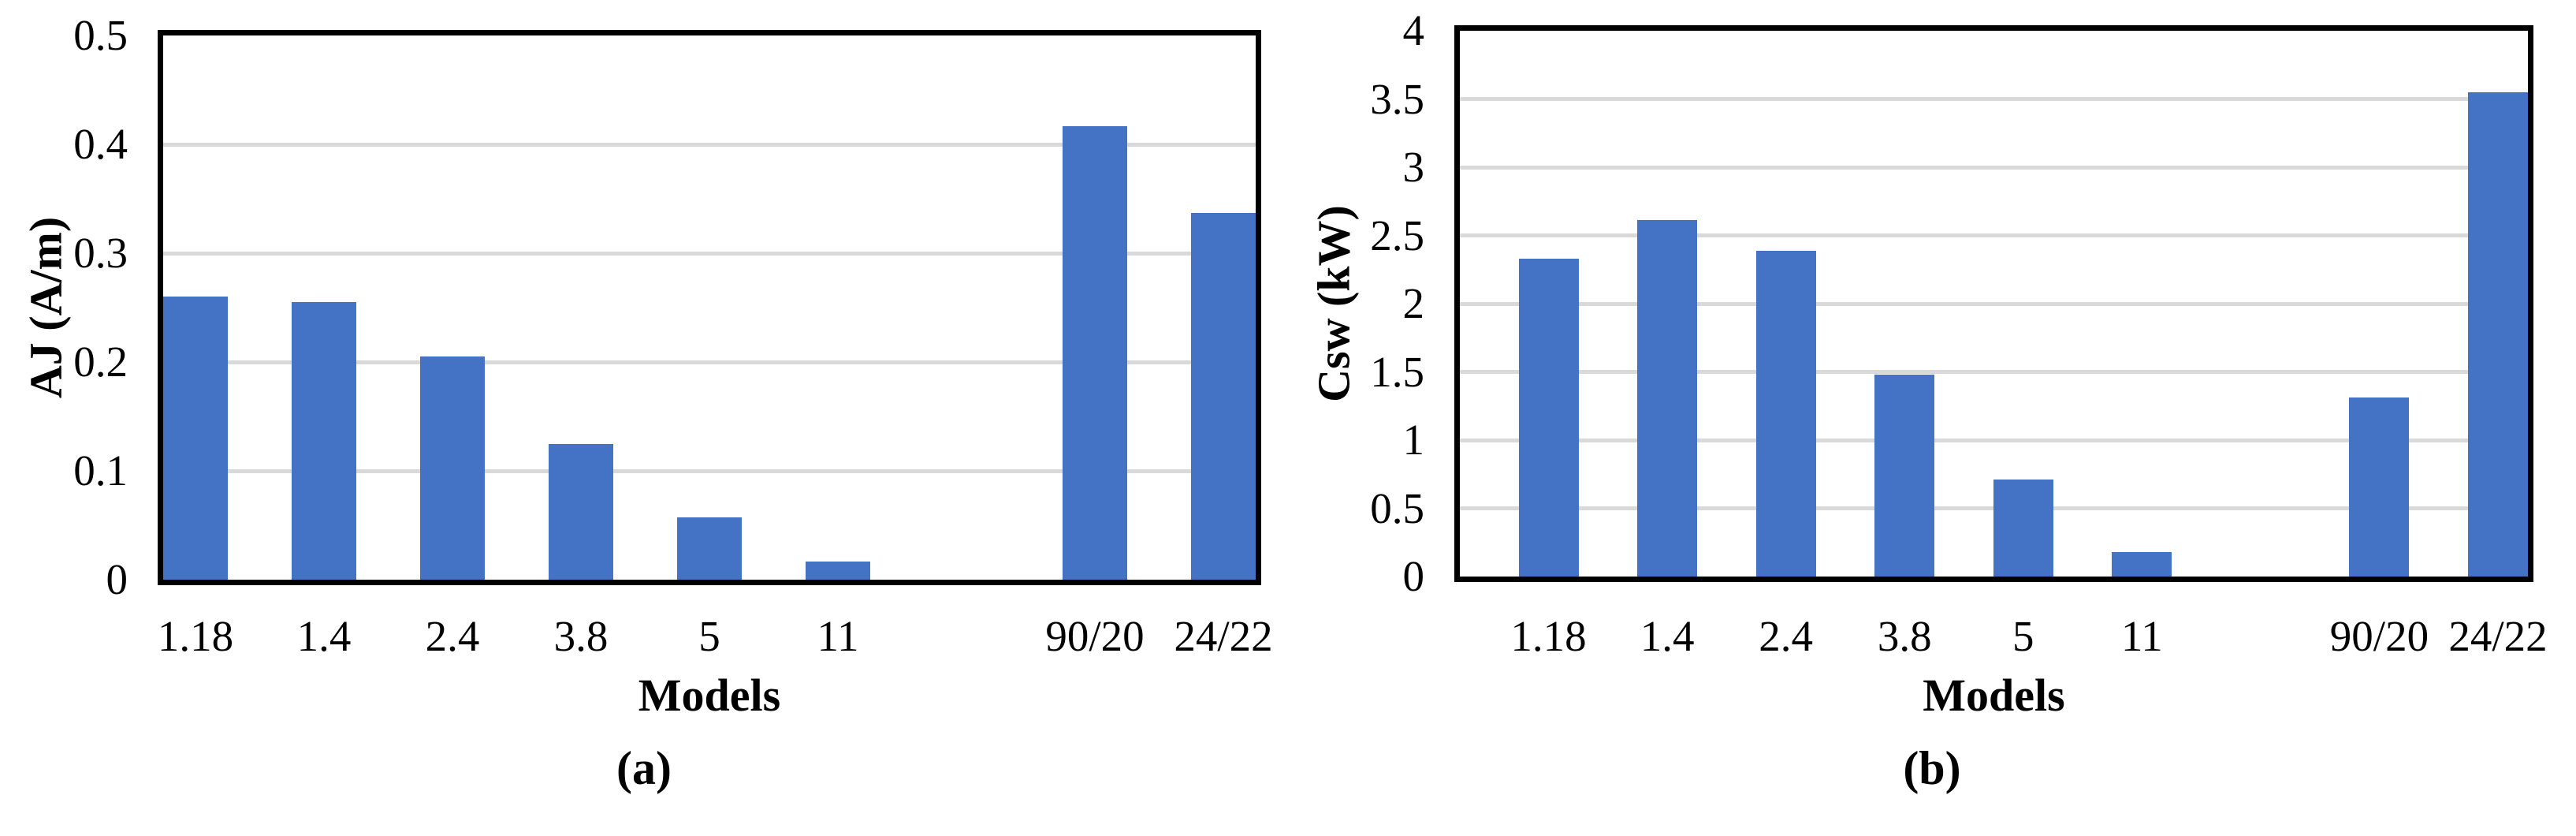 The image size is (2576, 836). I want to click on y-tick-label-0.3: 0.3, so click(100, 253).